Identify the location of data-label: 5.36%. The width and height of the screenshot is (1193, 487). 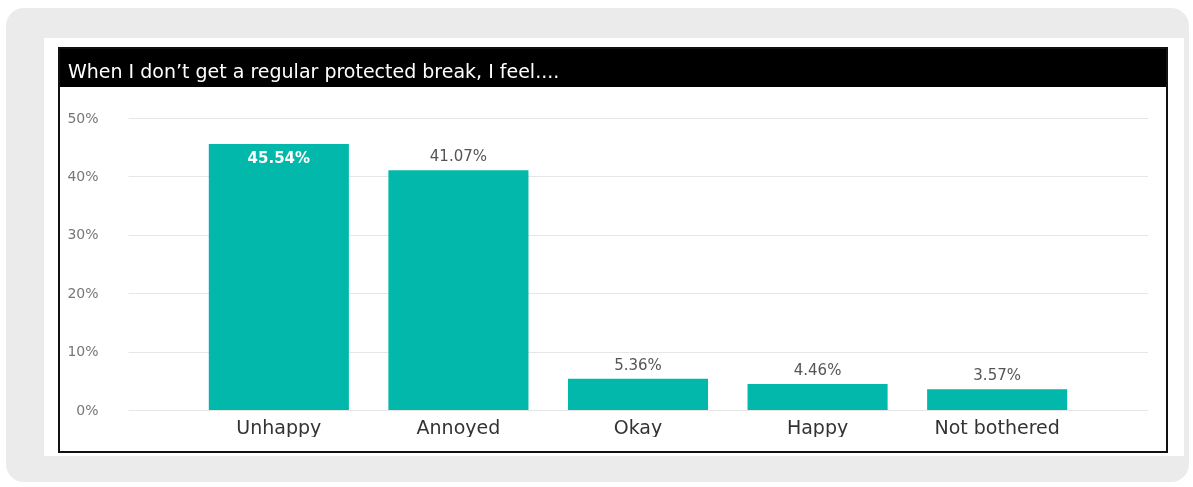
(638, 364).